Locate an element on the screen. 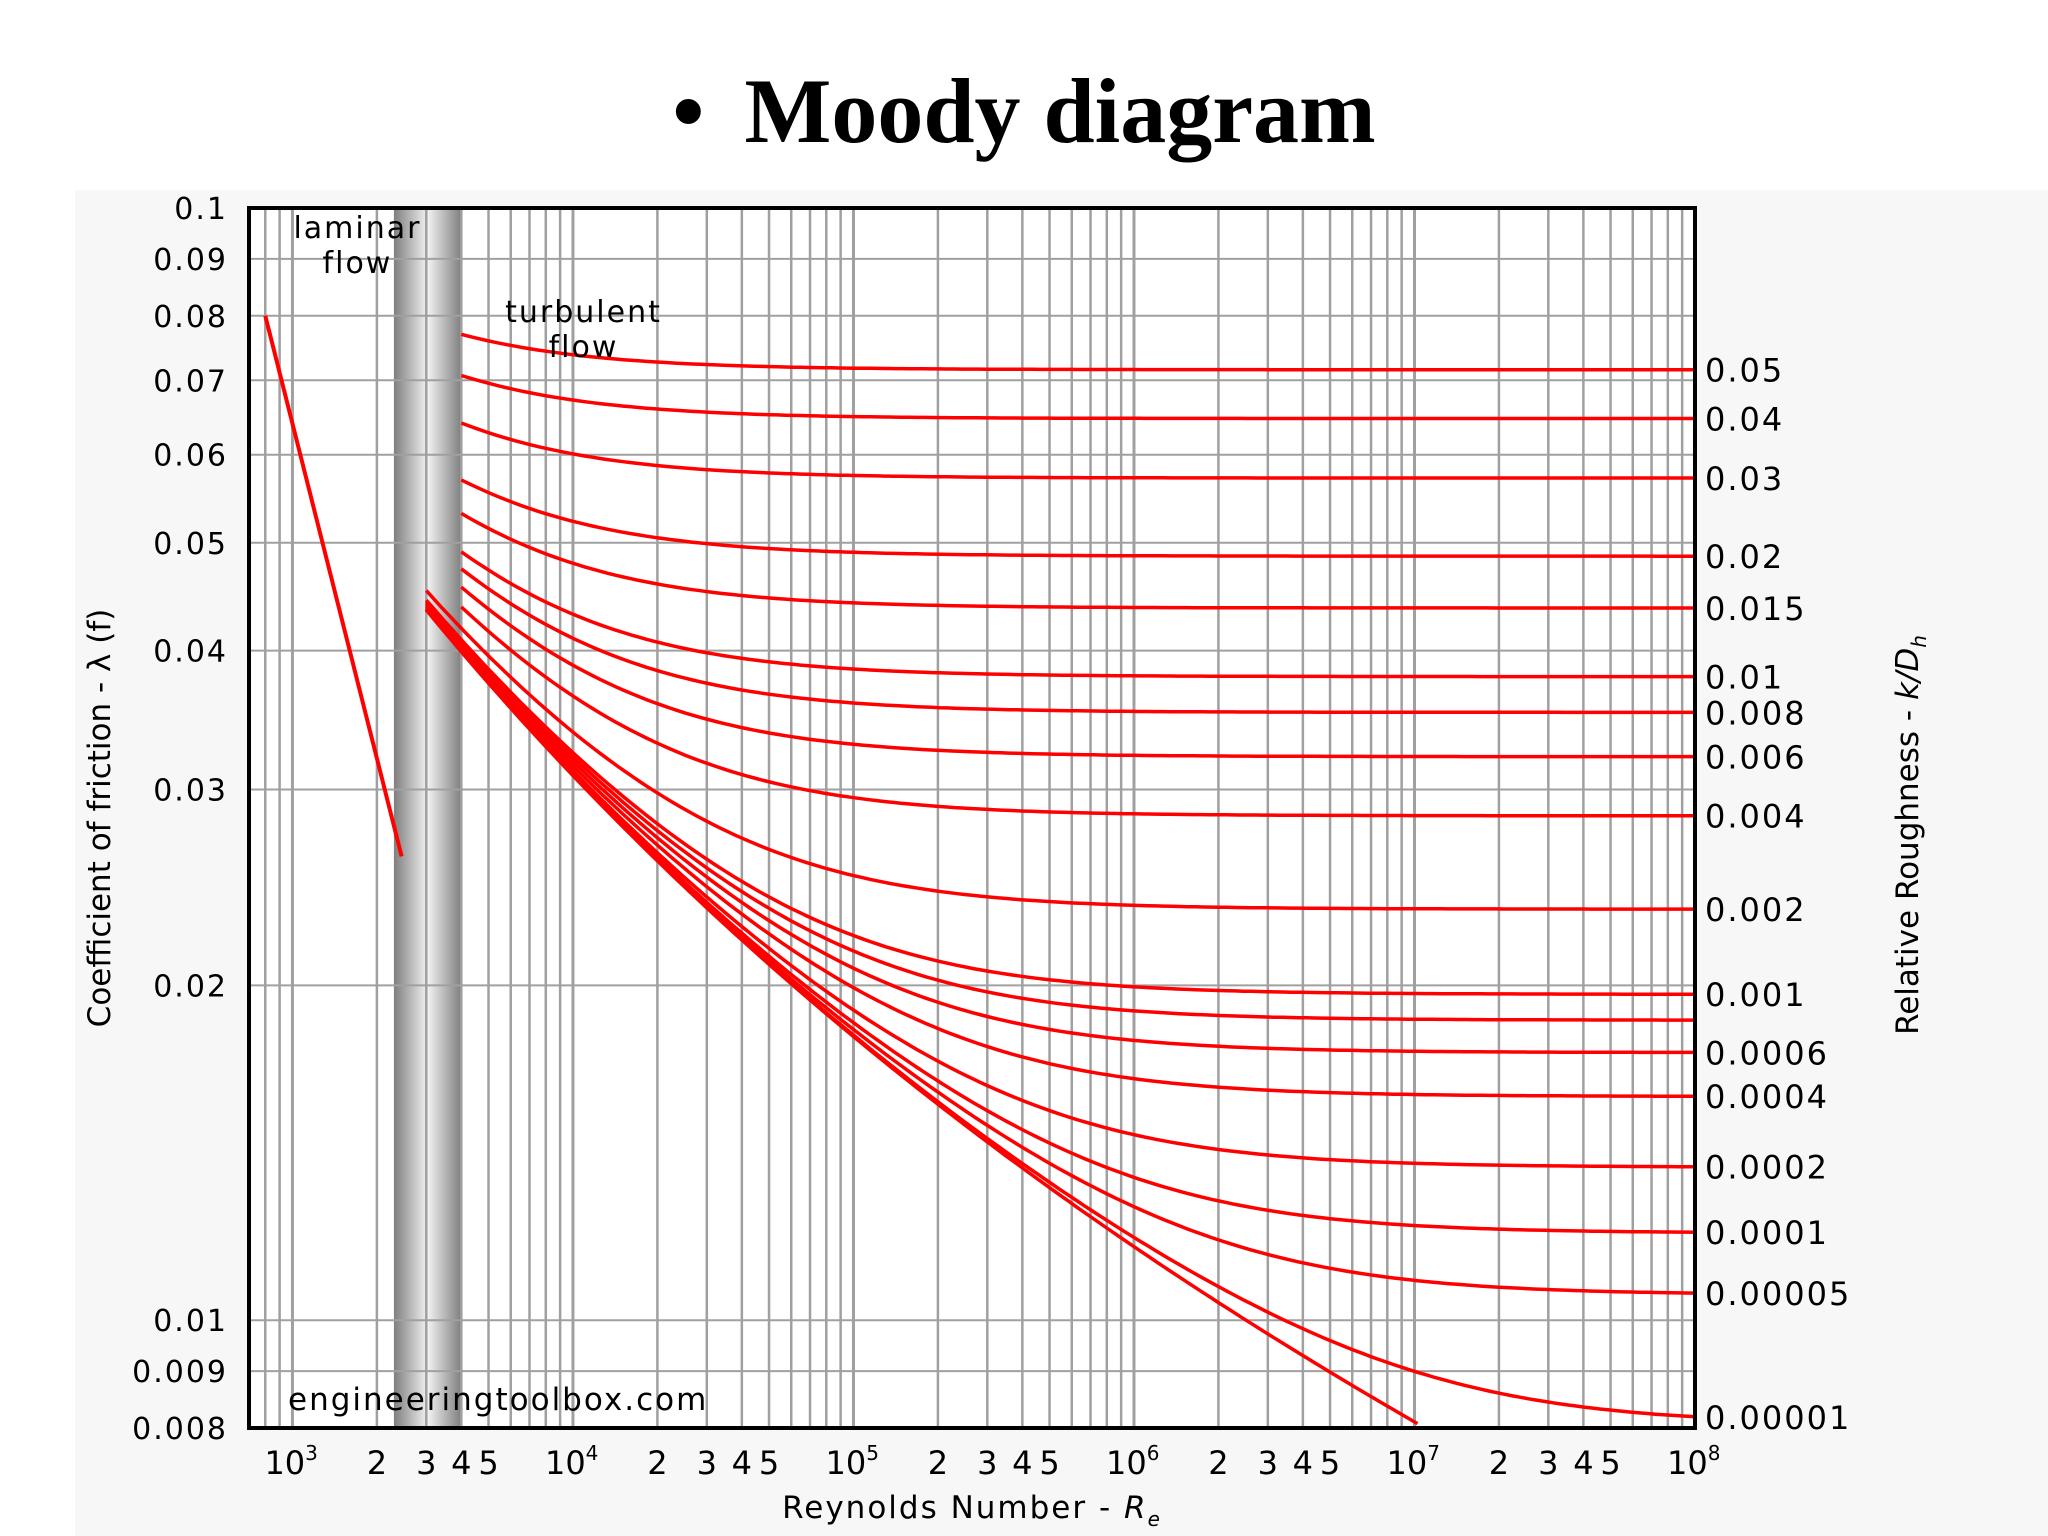  y-tick-label: 0.008 is located at coordinates (180, 1429).